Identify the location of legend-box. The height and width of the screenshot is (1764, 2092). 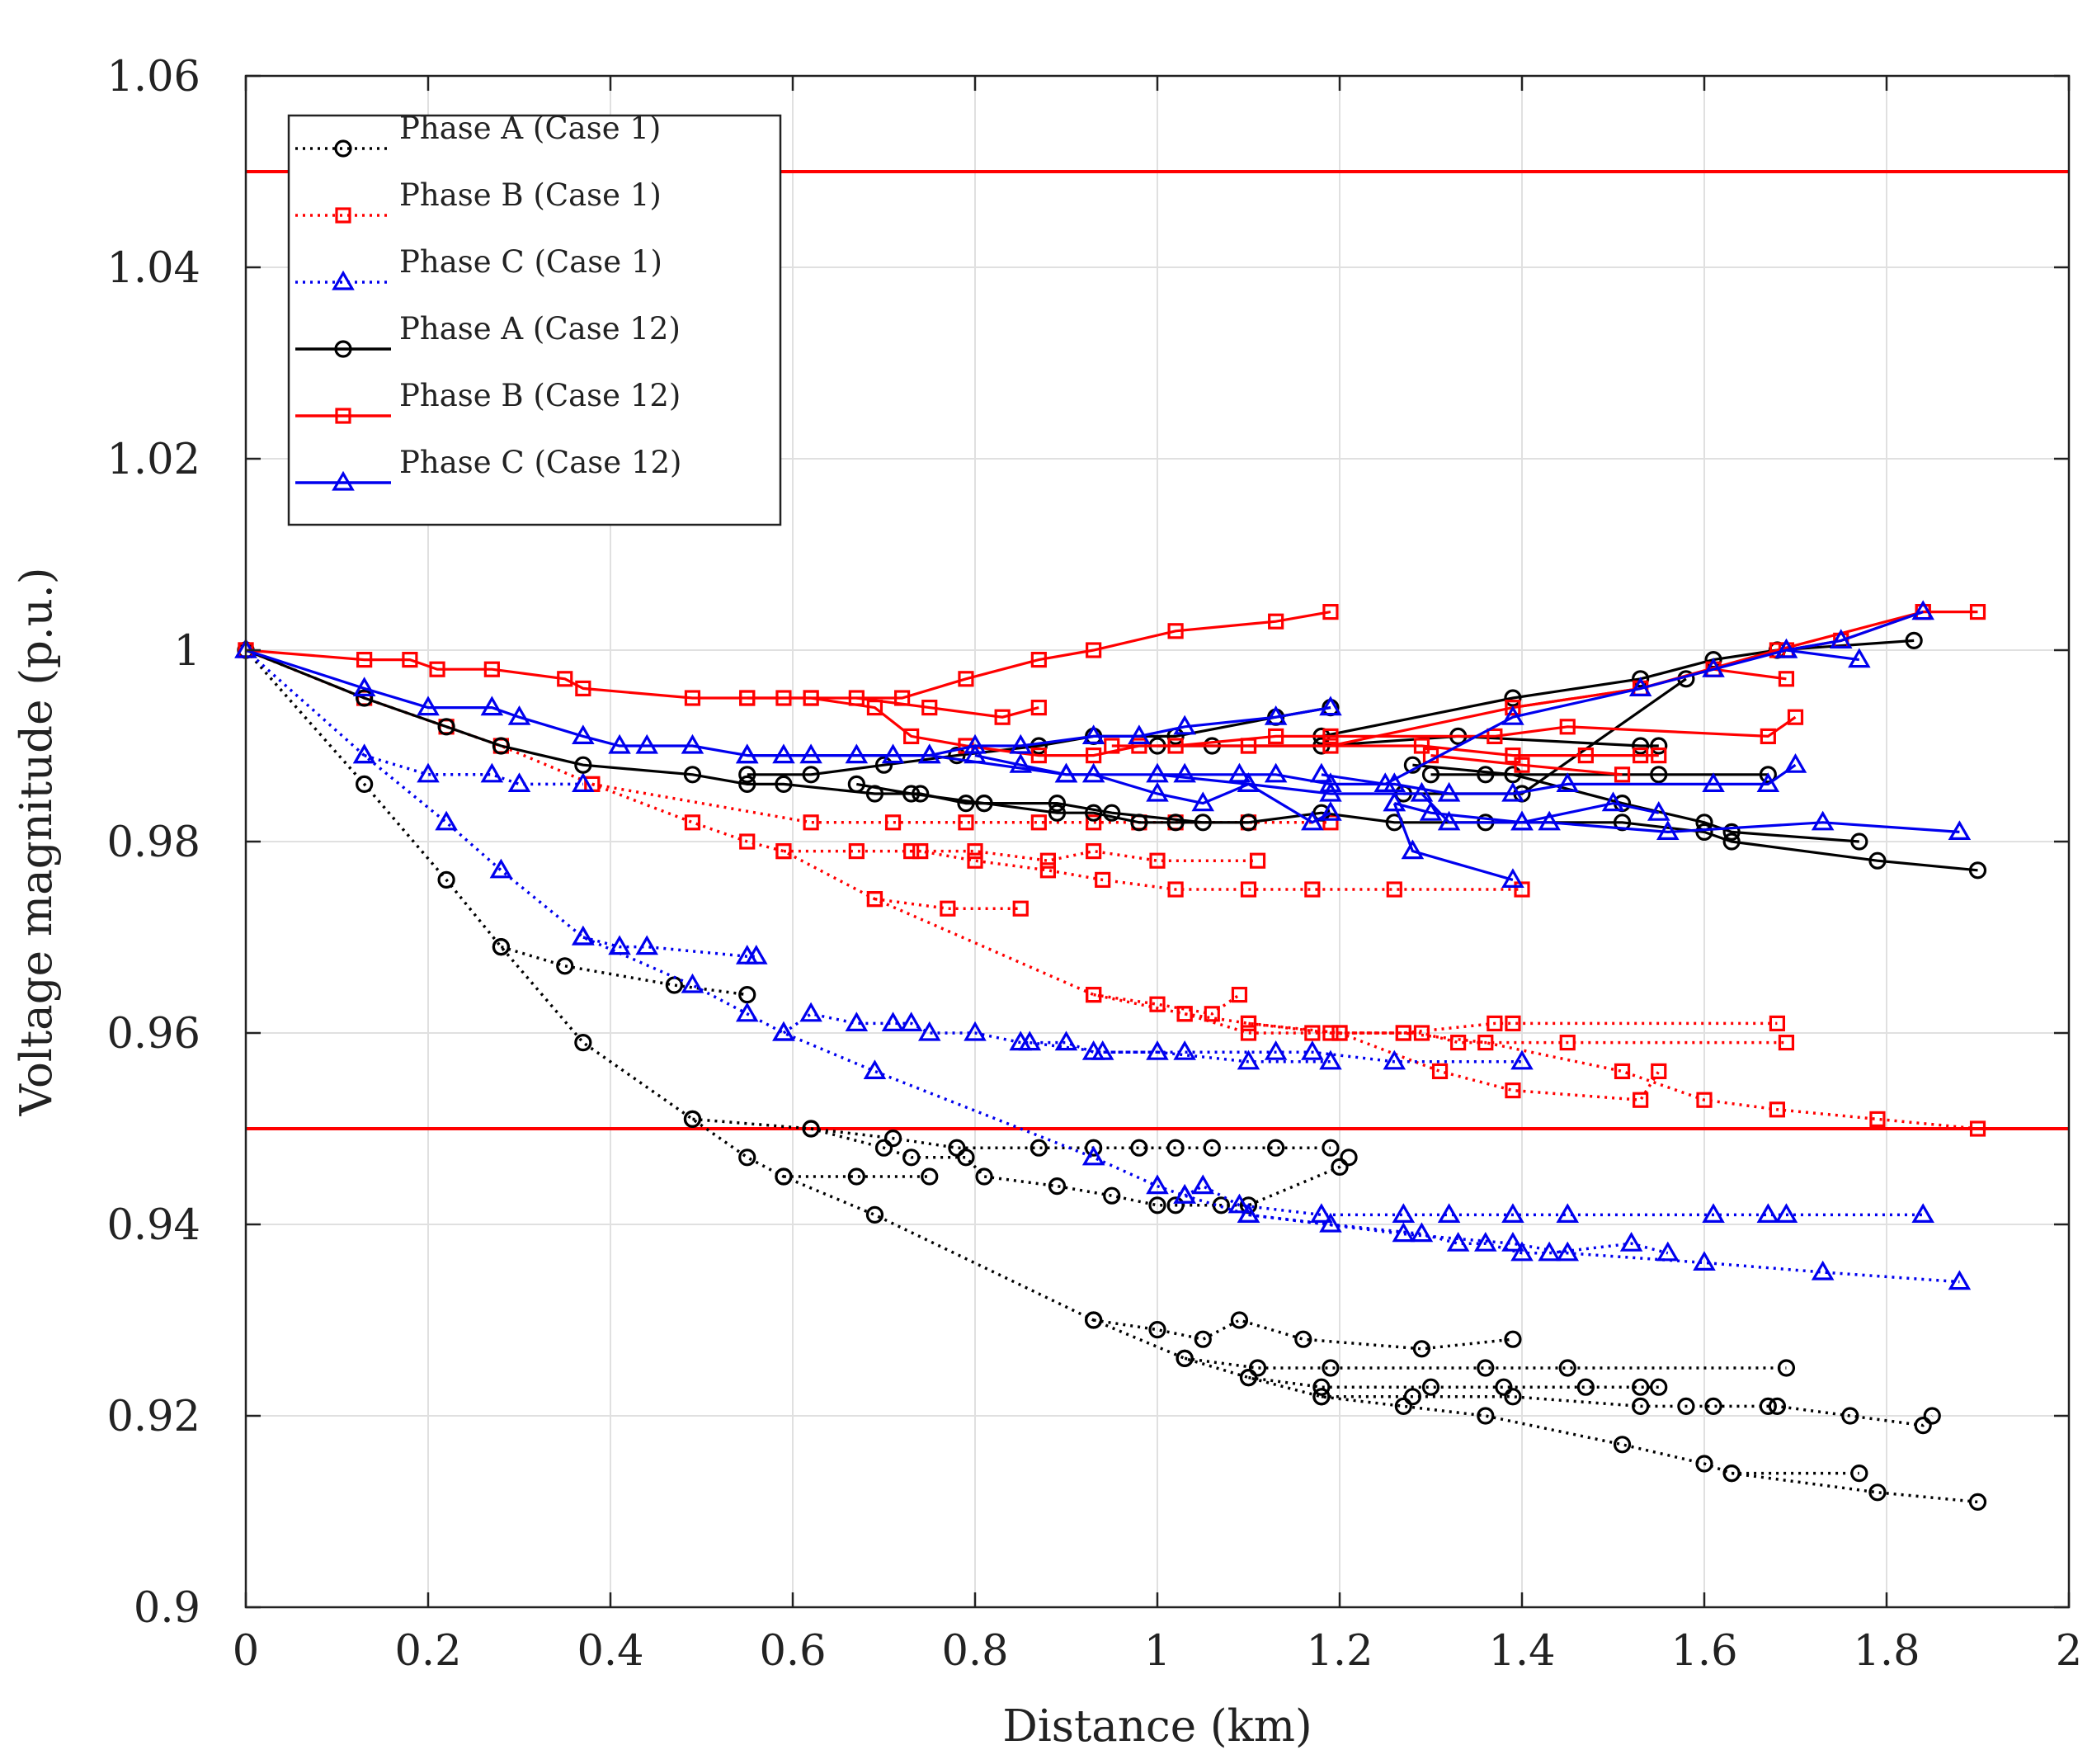
(534, 320).